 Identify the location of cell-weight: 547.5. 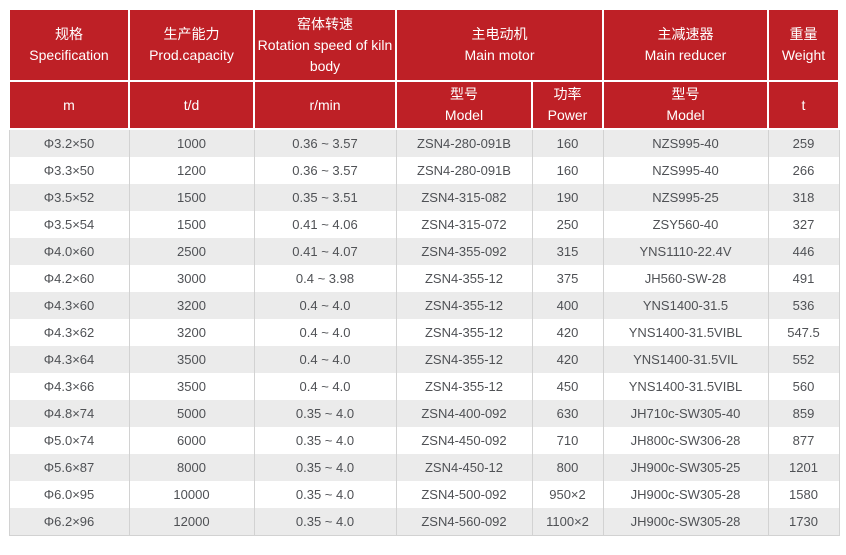
(803, 332).